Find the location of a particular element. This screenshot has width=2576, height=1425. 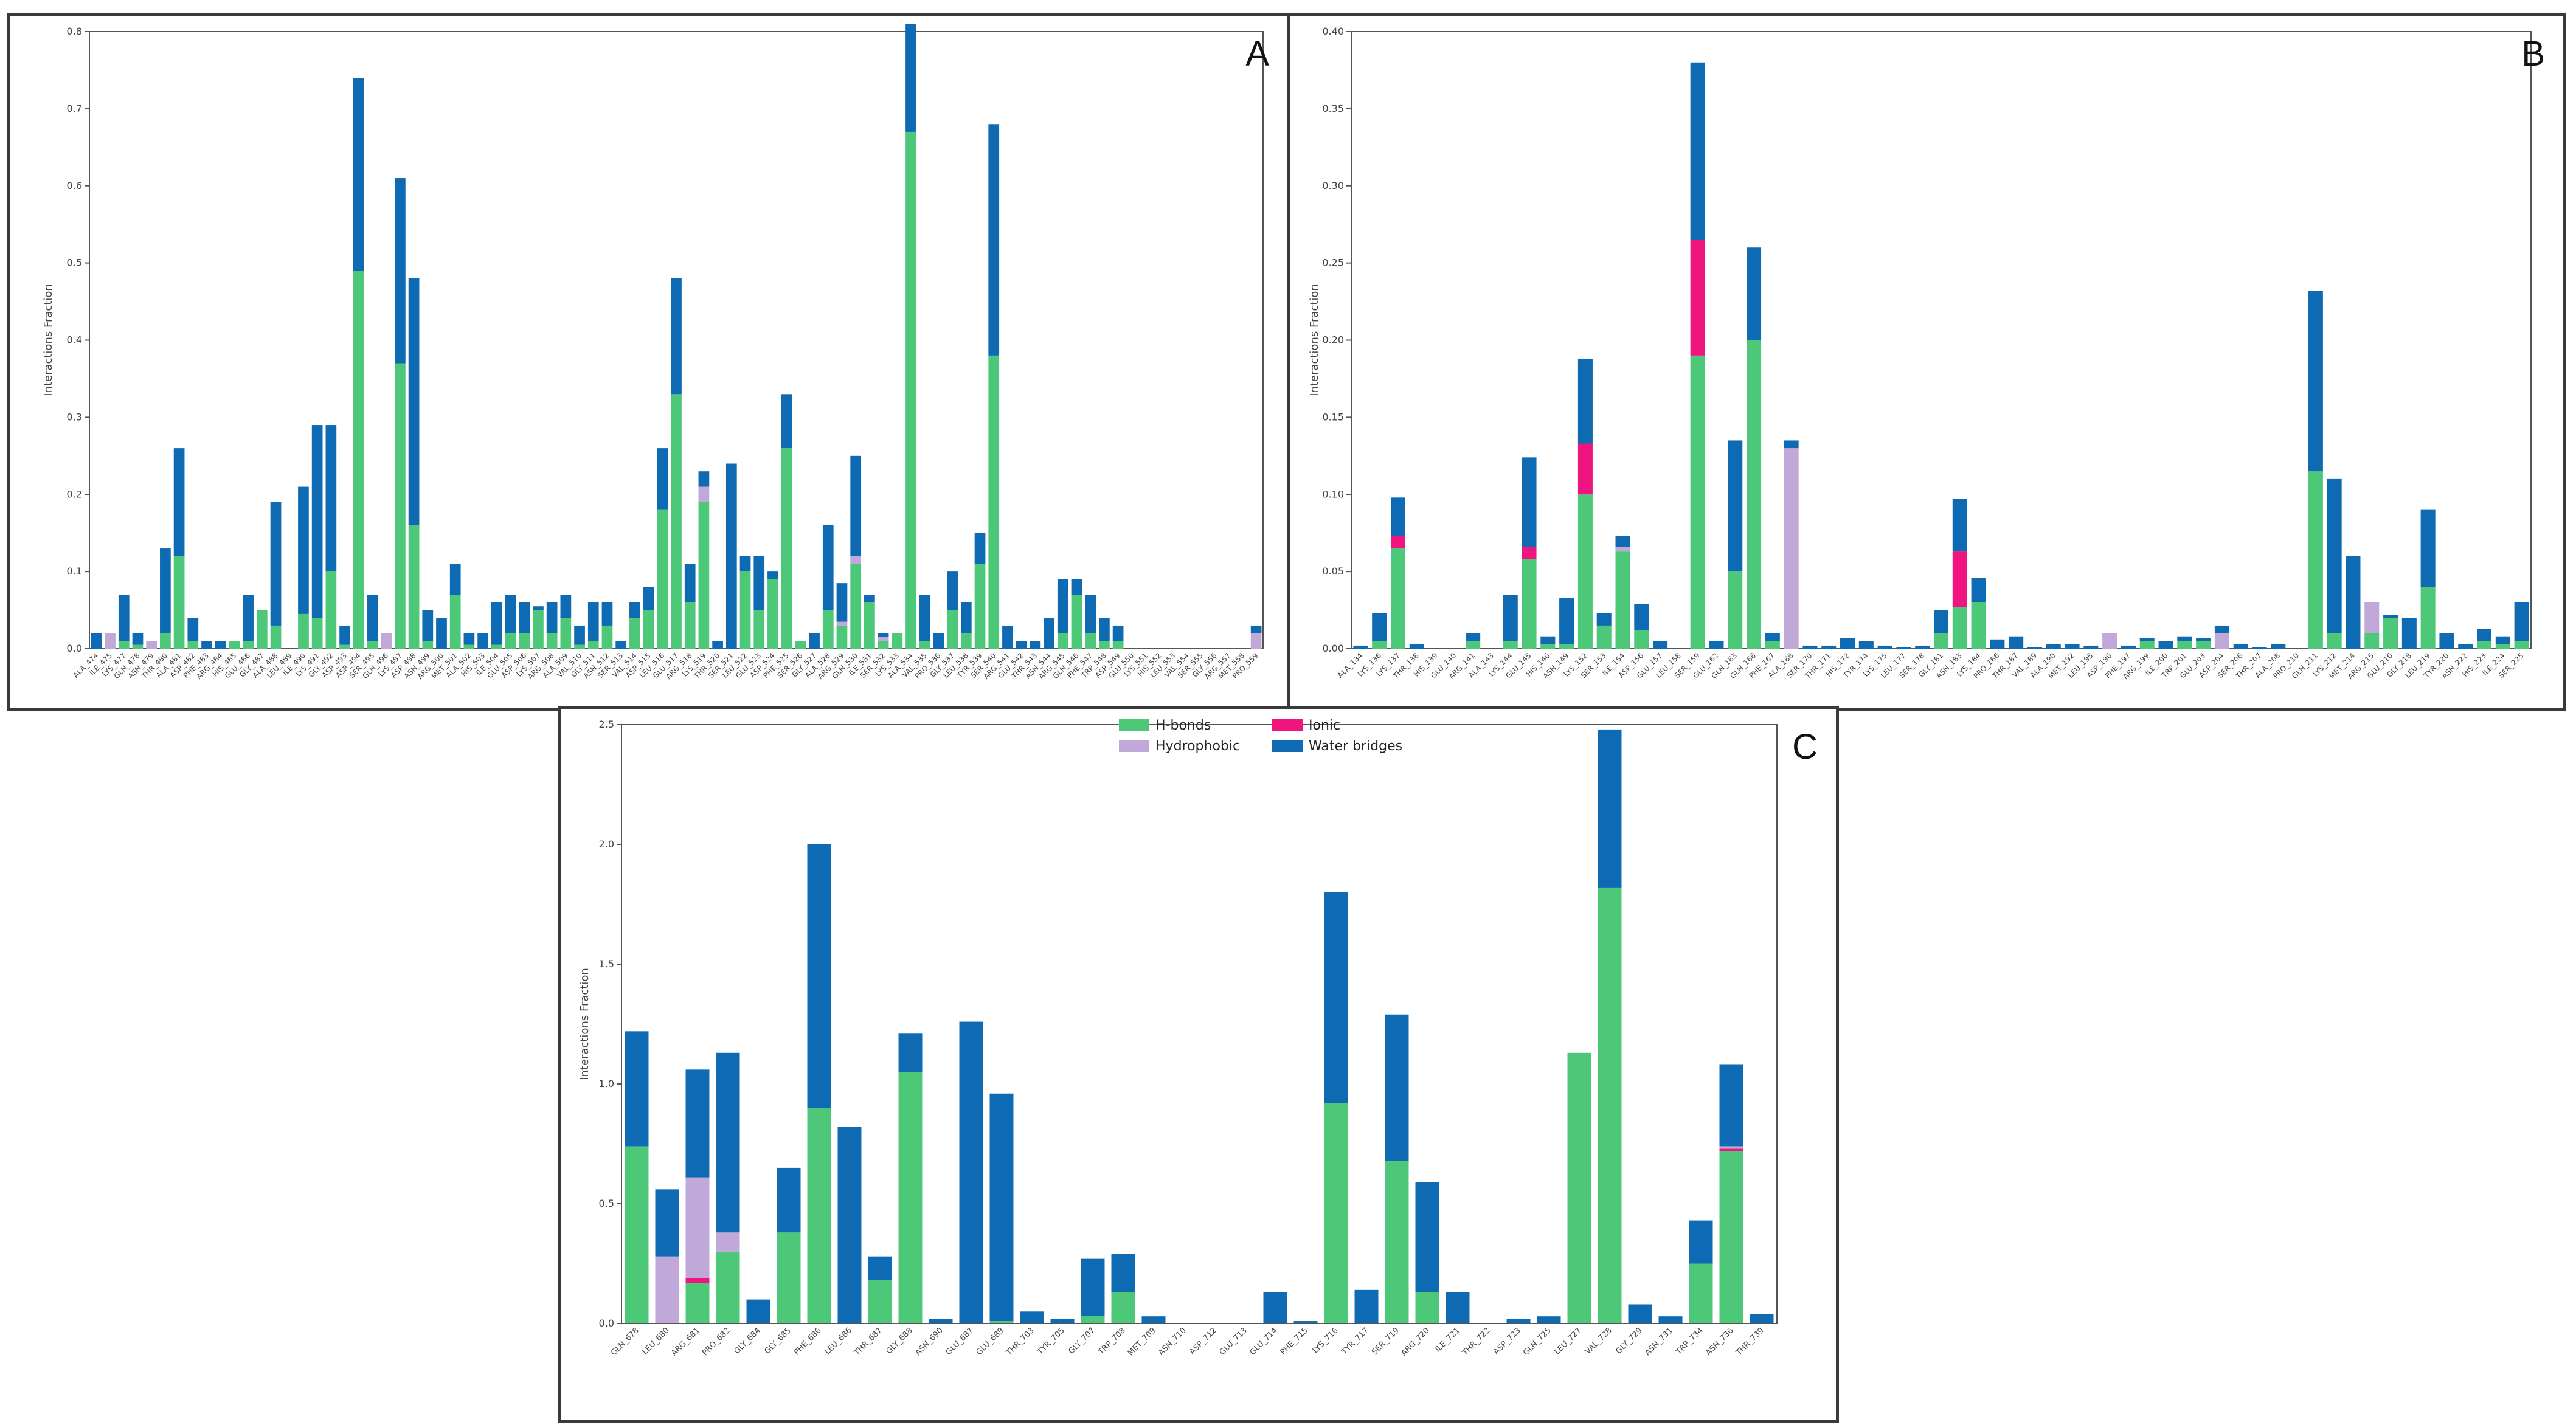

x-tick-label: ARG_681 is located at coordinates (686, 1342).